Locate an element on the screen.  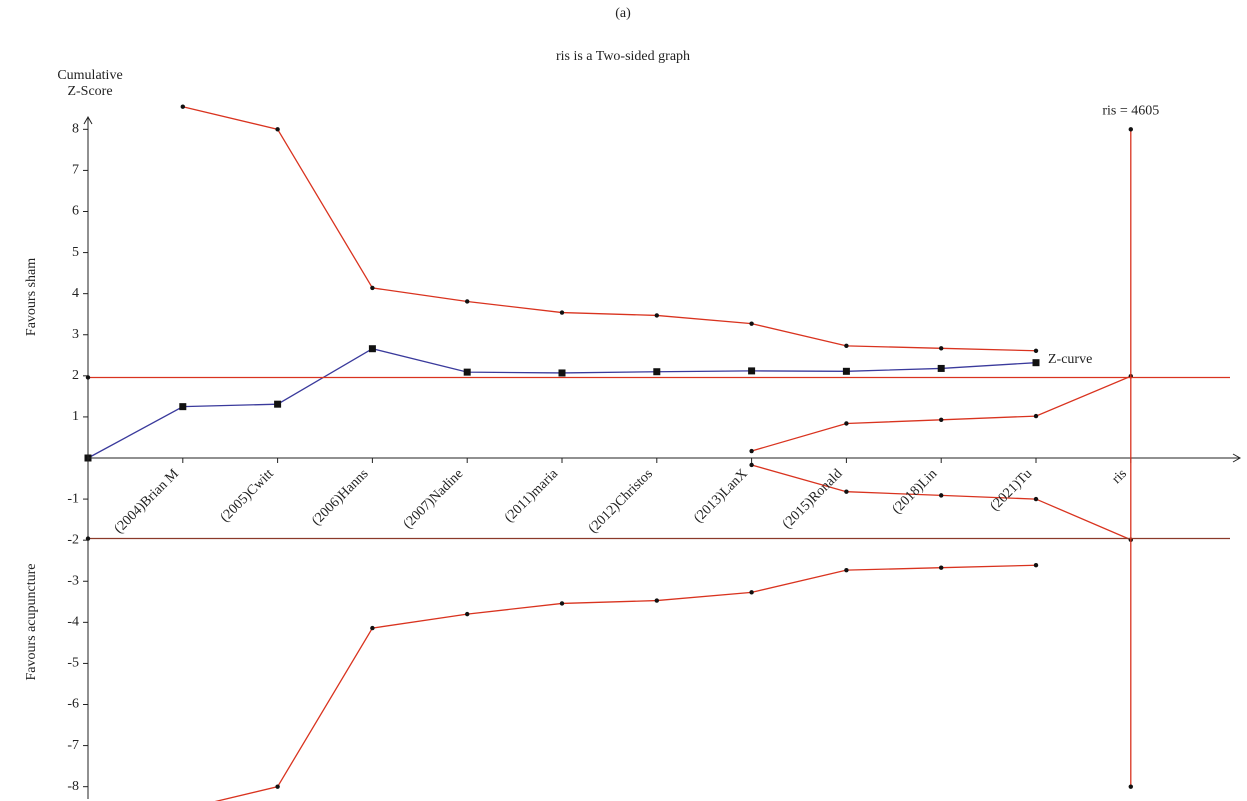
x-tick-label: (2018)Lin is located at coordinates (915, 491).